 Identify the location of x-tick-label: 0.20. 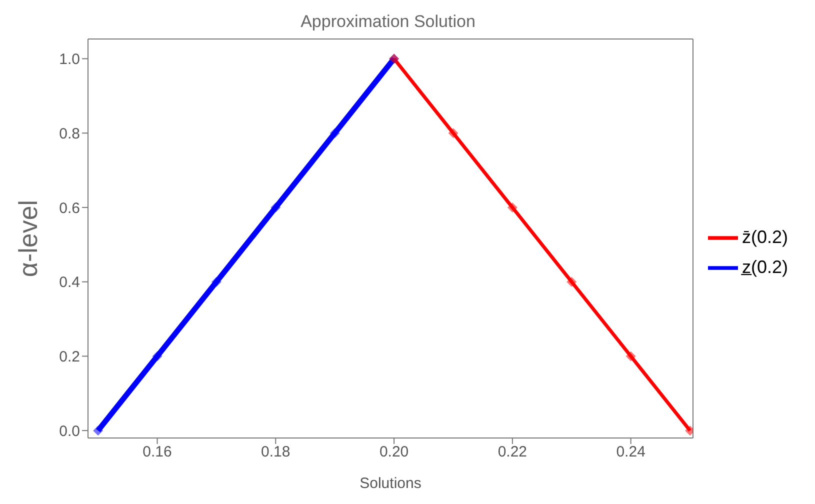
(394, 452).